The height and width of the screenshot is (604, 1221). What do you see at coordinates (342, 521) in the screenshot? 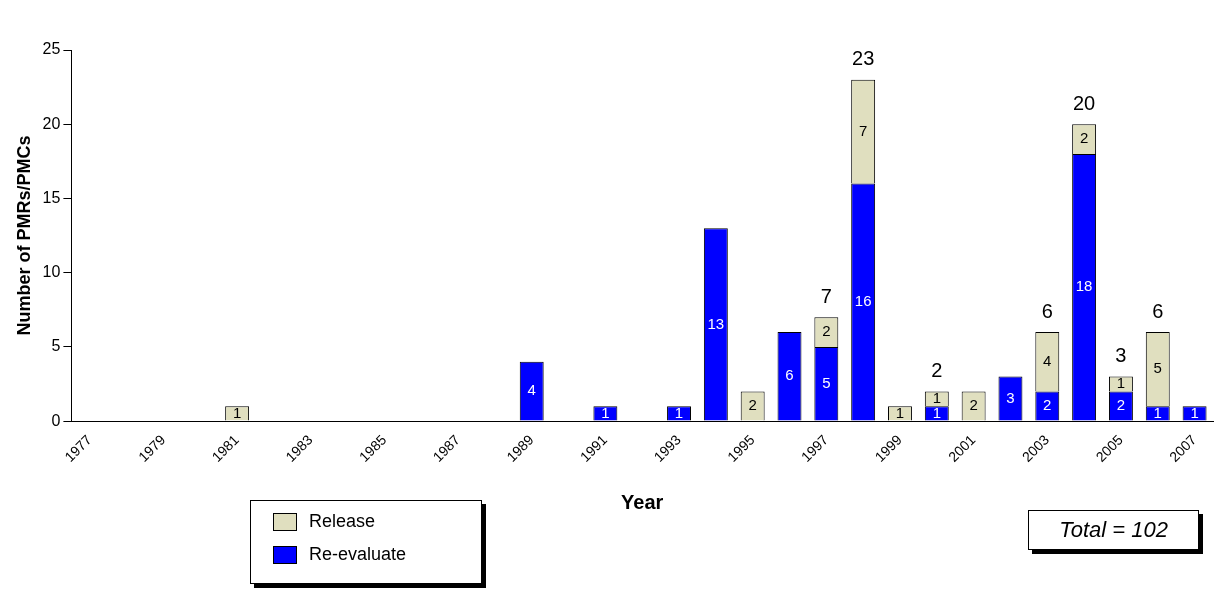
I see `legend-label: Release` at bounding box center [342, 521].